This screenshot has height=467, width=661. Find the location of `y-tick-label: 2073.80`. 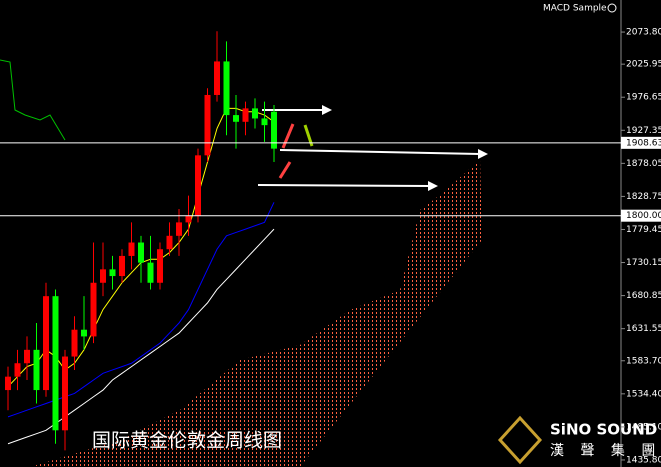

y-tick-label: 2073.80 is located at coordinates (643, 33).